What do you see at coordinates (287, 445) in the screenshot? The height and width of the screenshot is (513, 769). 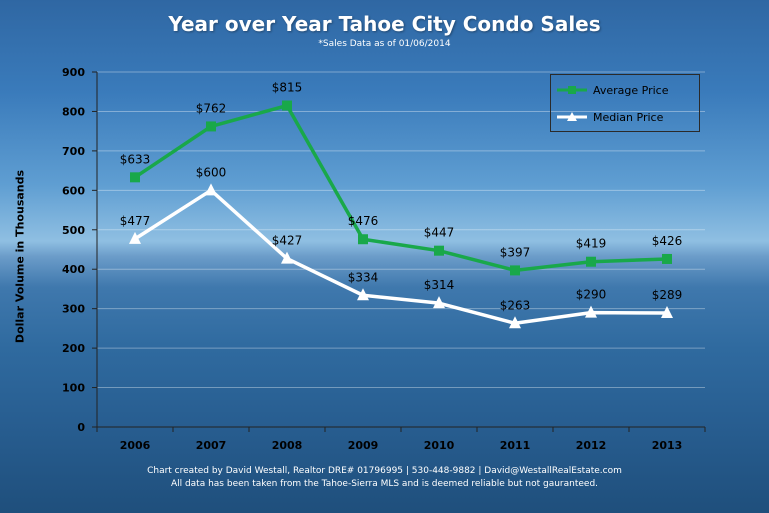 I see `x-tick-label: 2008` at bounding box center [287, 445].